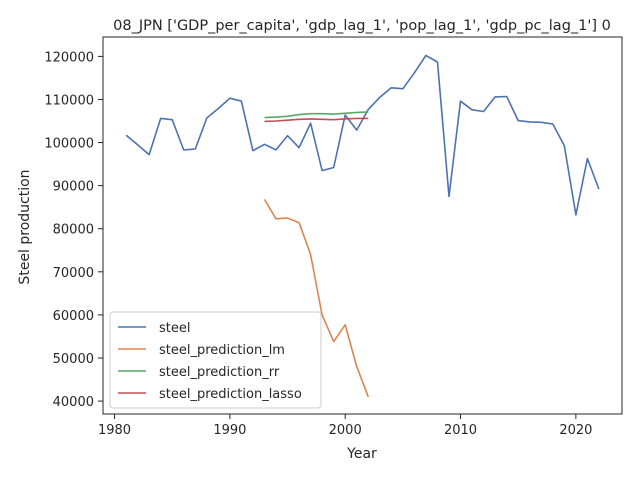 The image size is (640, 480). What do you see at coordinates (316, 120) in the screenshot?
I see `series-line-steel-prediction-lasso` at bounding box center [316, 120].